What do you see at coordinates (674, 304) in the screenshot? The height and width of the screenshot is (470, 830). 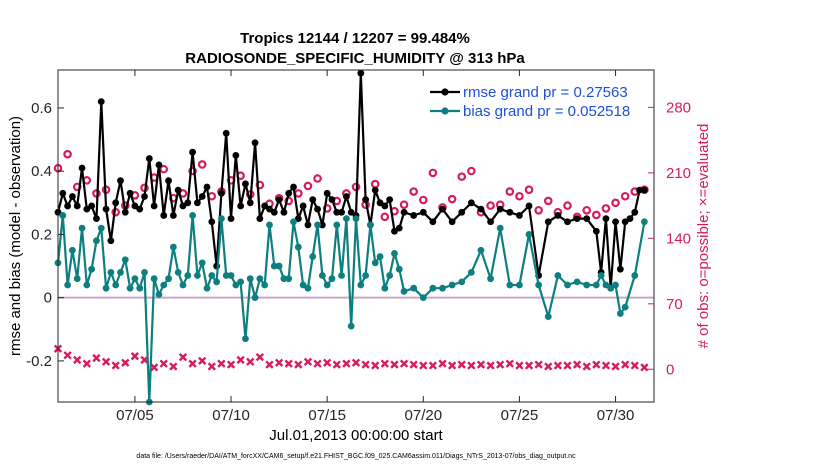 I see `y-tick-label-right: 70` at bounding box center [674, 304].